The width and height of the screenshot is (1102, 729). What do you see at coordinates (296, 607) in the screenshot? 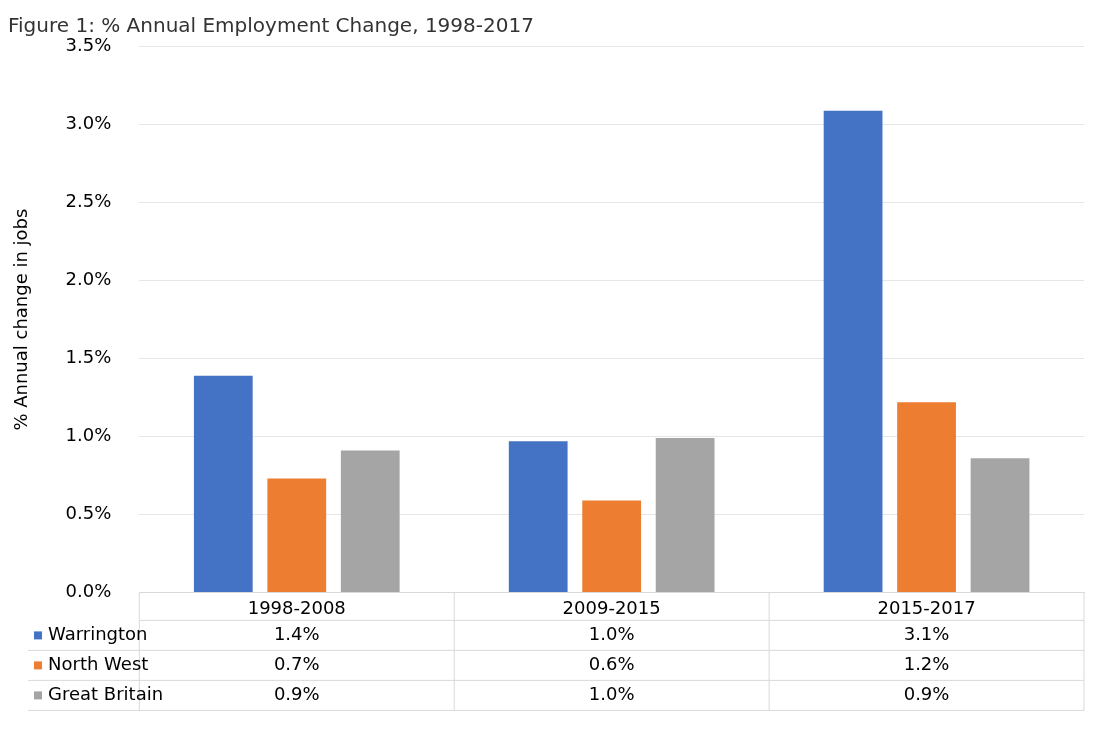
I see `x-tick-label: 1998-2008` at bounding box center [296, 607].